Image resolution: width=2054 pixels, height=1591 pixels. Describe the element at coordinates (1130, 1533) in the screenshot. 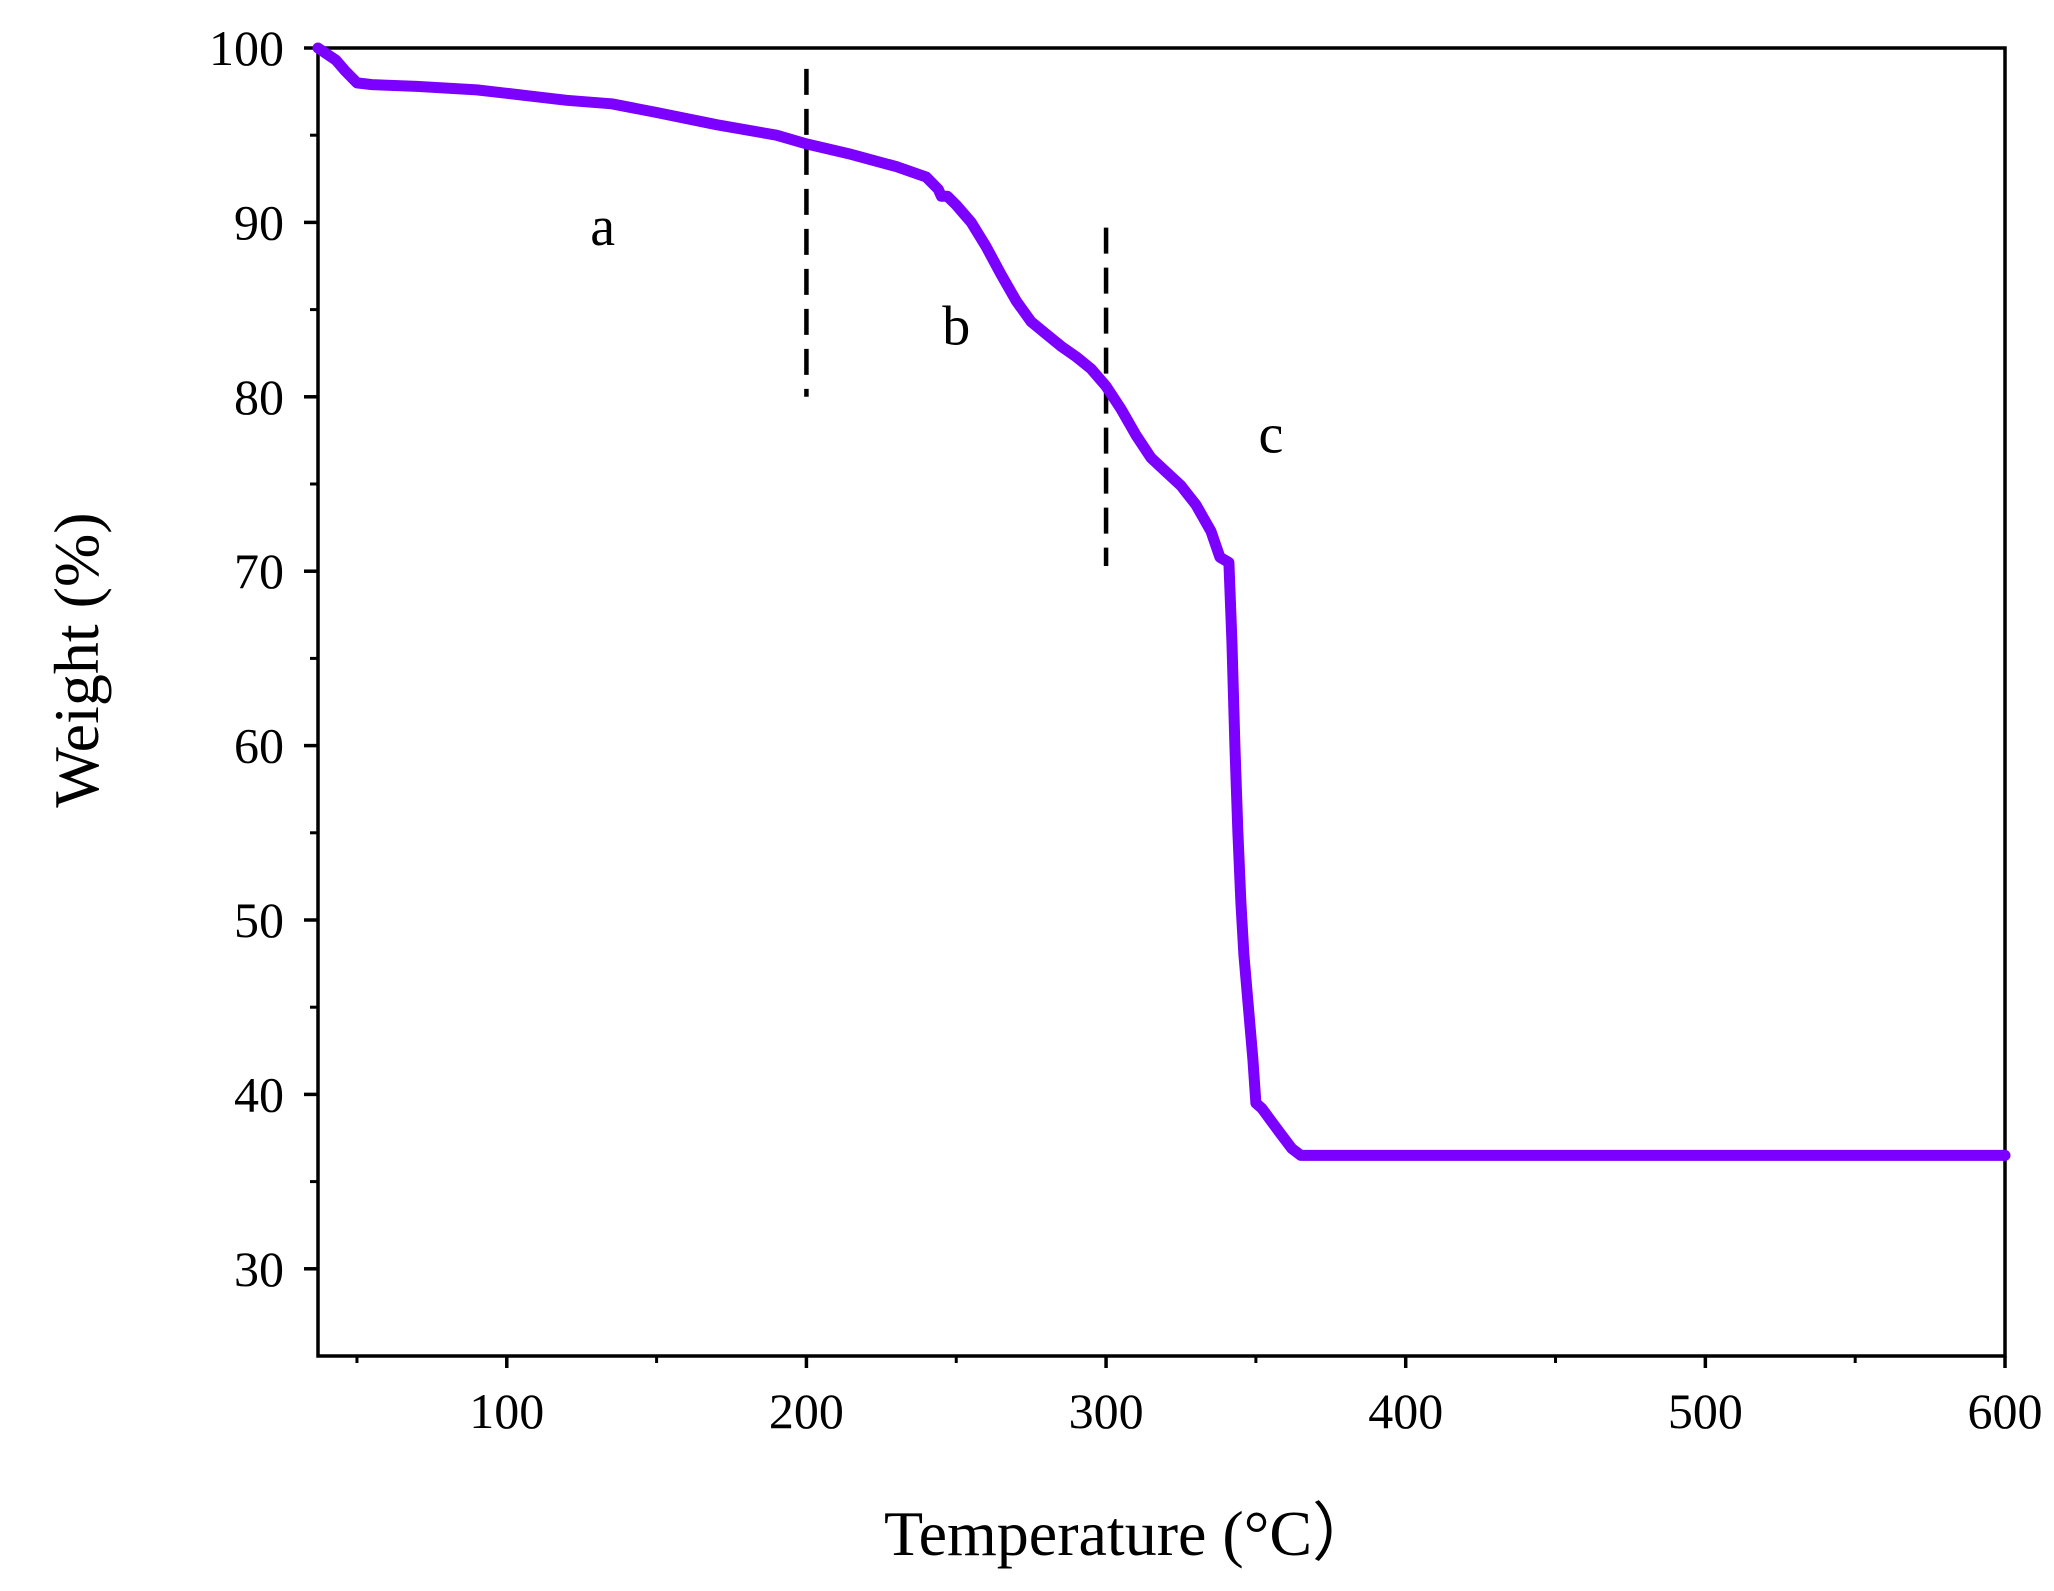

I see `x-axis-title: Temperature (°C）` at that location.